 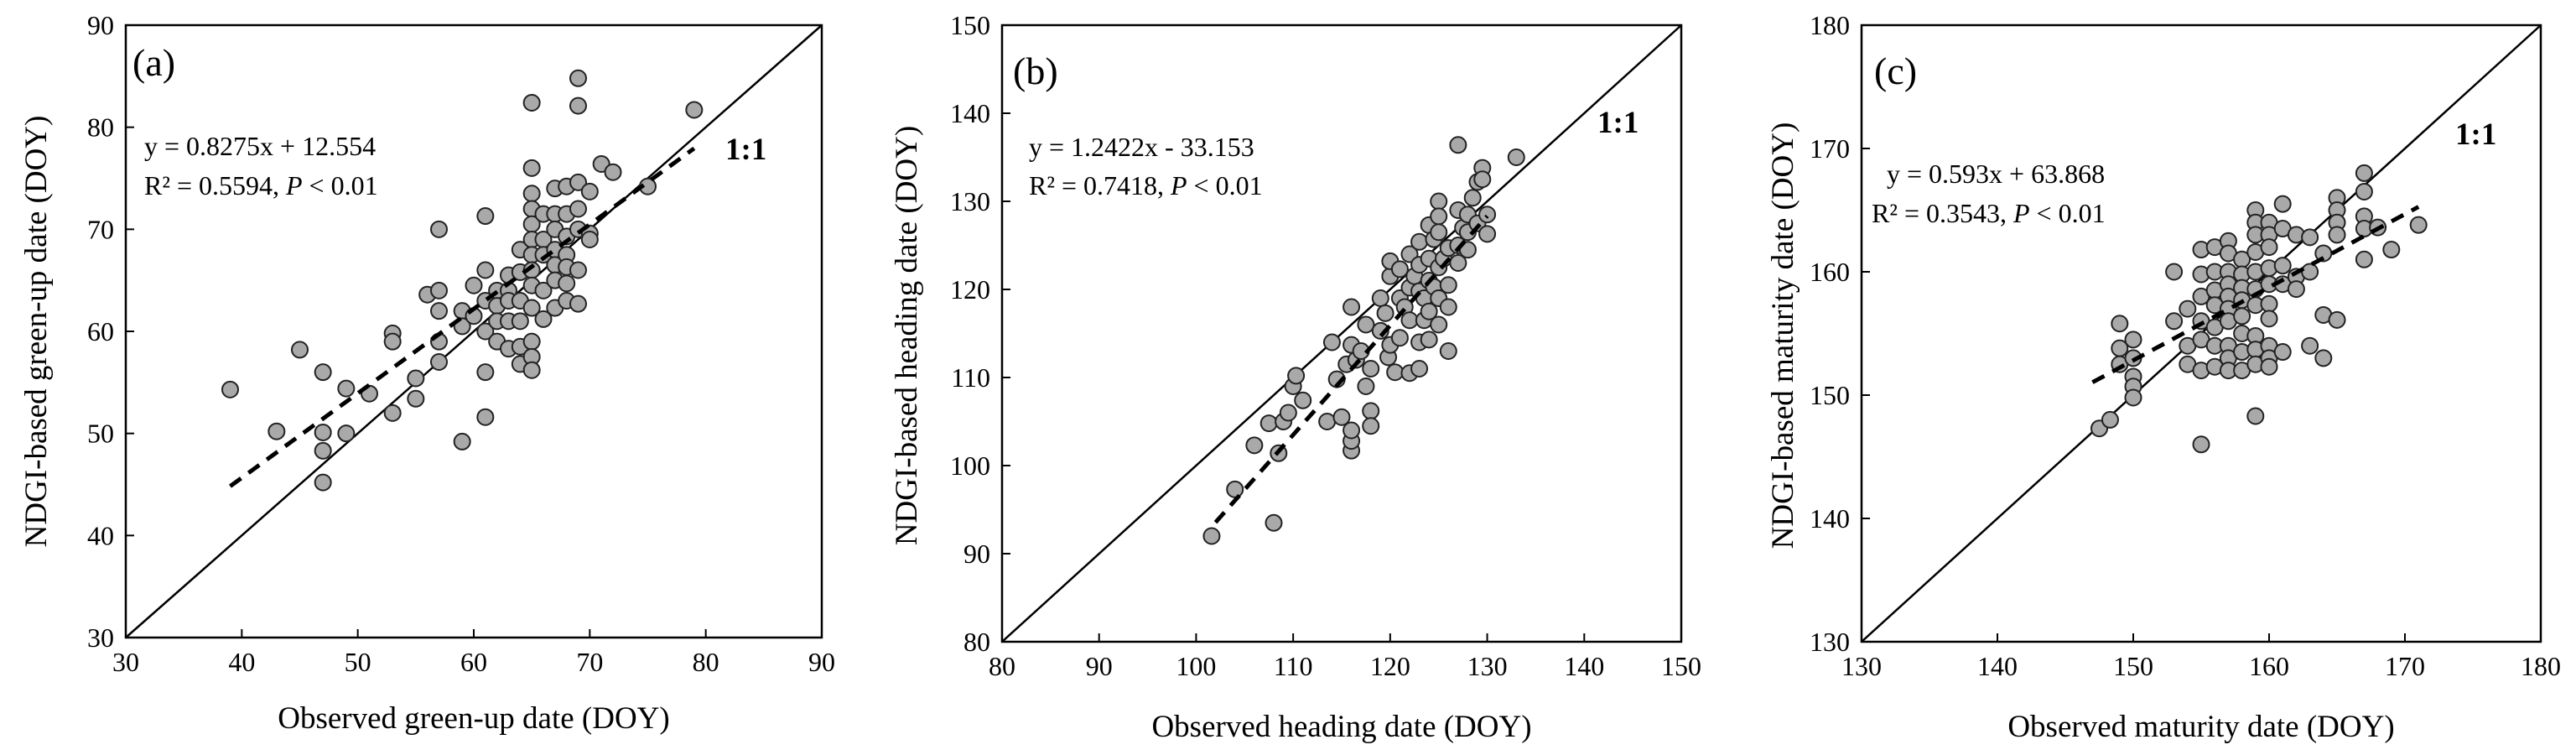 What do you see at coordinates (970, 201) in the screenshot?
I see `y-tick-label: 130` at bounding box center [970, 201].